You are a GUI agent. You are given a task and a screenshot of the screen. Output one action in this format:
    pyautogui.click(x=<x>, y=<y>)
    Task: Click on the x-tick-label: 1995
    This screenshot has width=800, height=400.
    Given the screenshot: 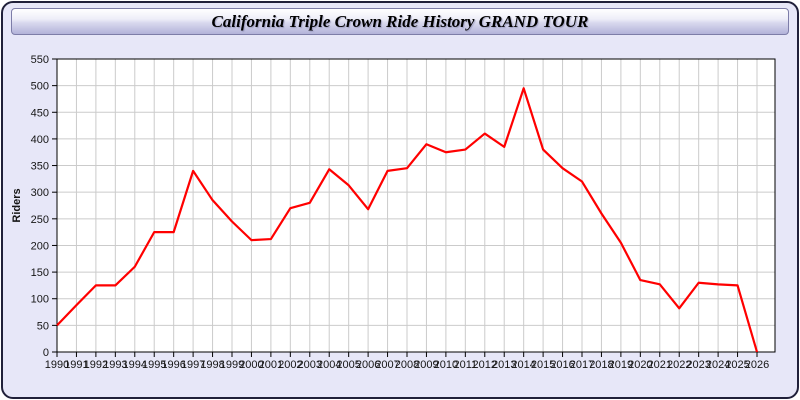 What is the action you would take?
    pyautogui.click(x=154, y=365)
    